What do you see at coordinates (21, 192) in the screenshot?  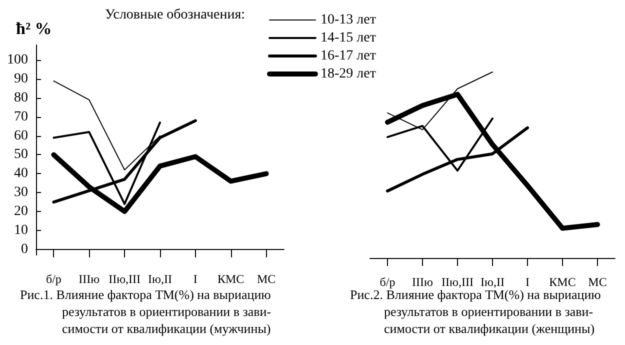 I see `y-tick-label: 30` at bounding box center [21, 192].